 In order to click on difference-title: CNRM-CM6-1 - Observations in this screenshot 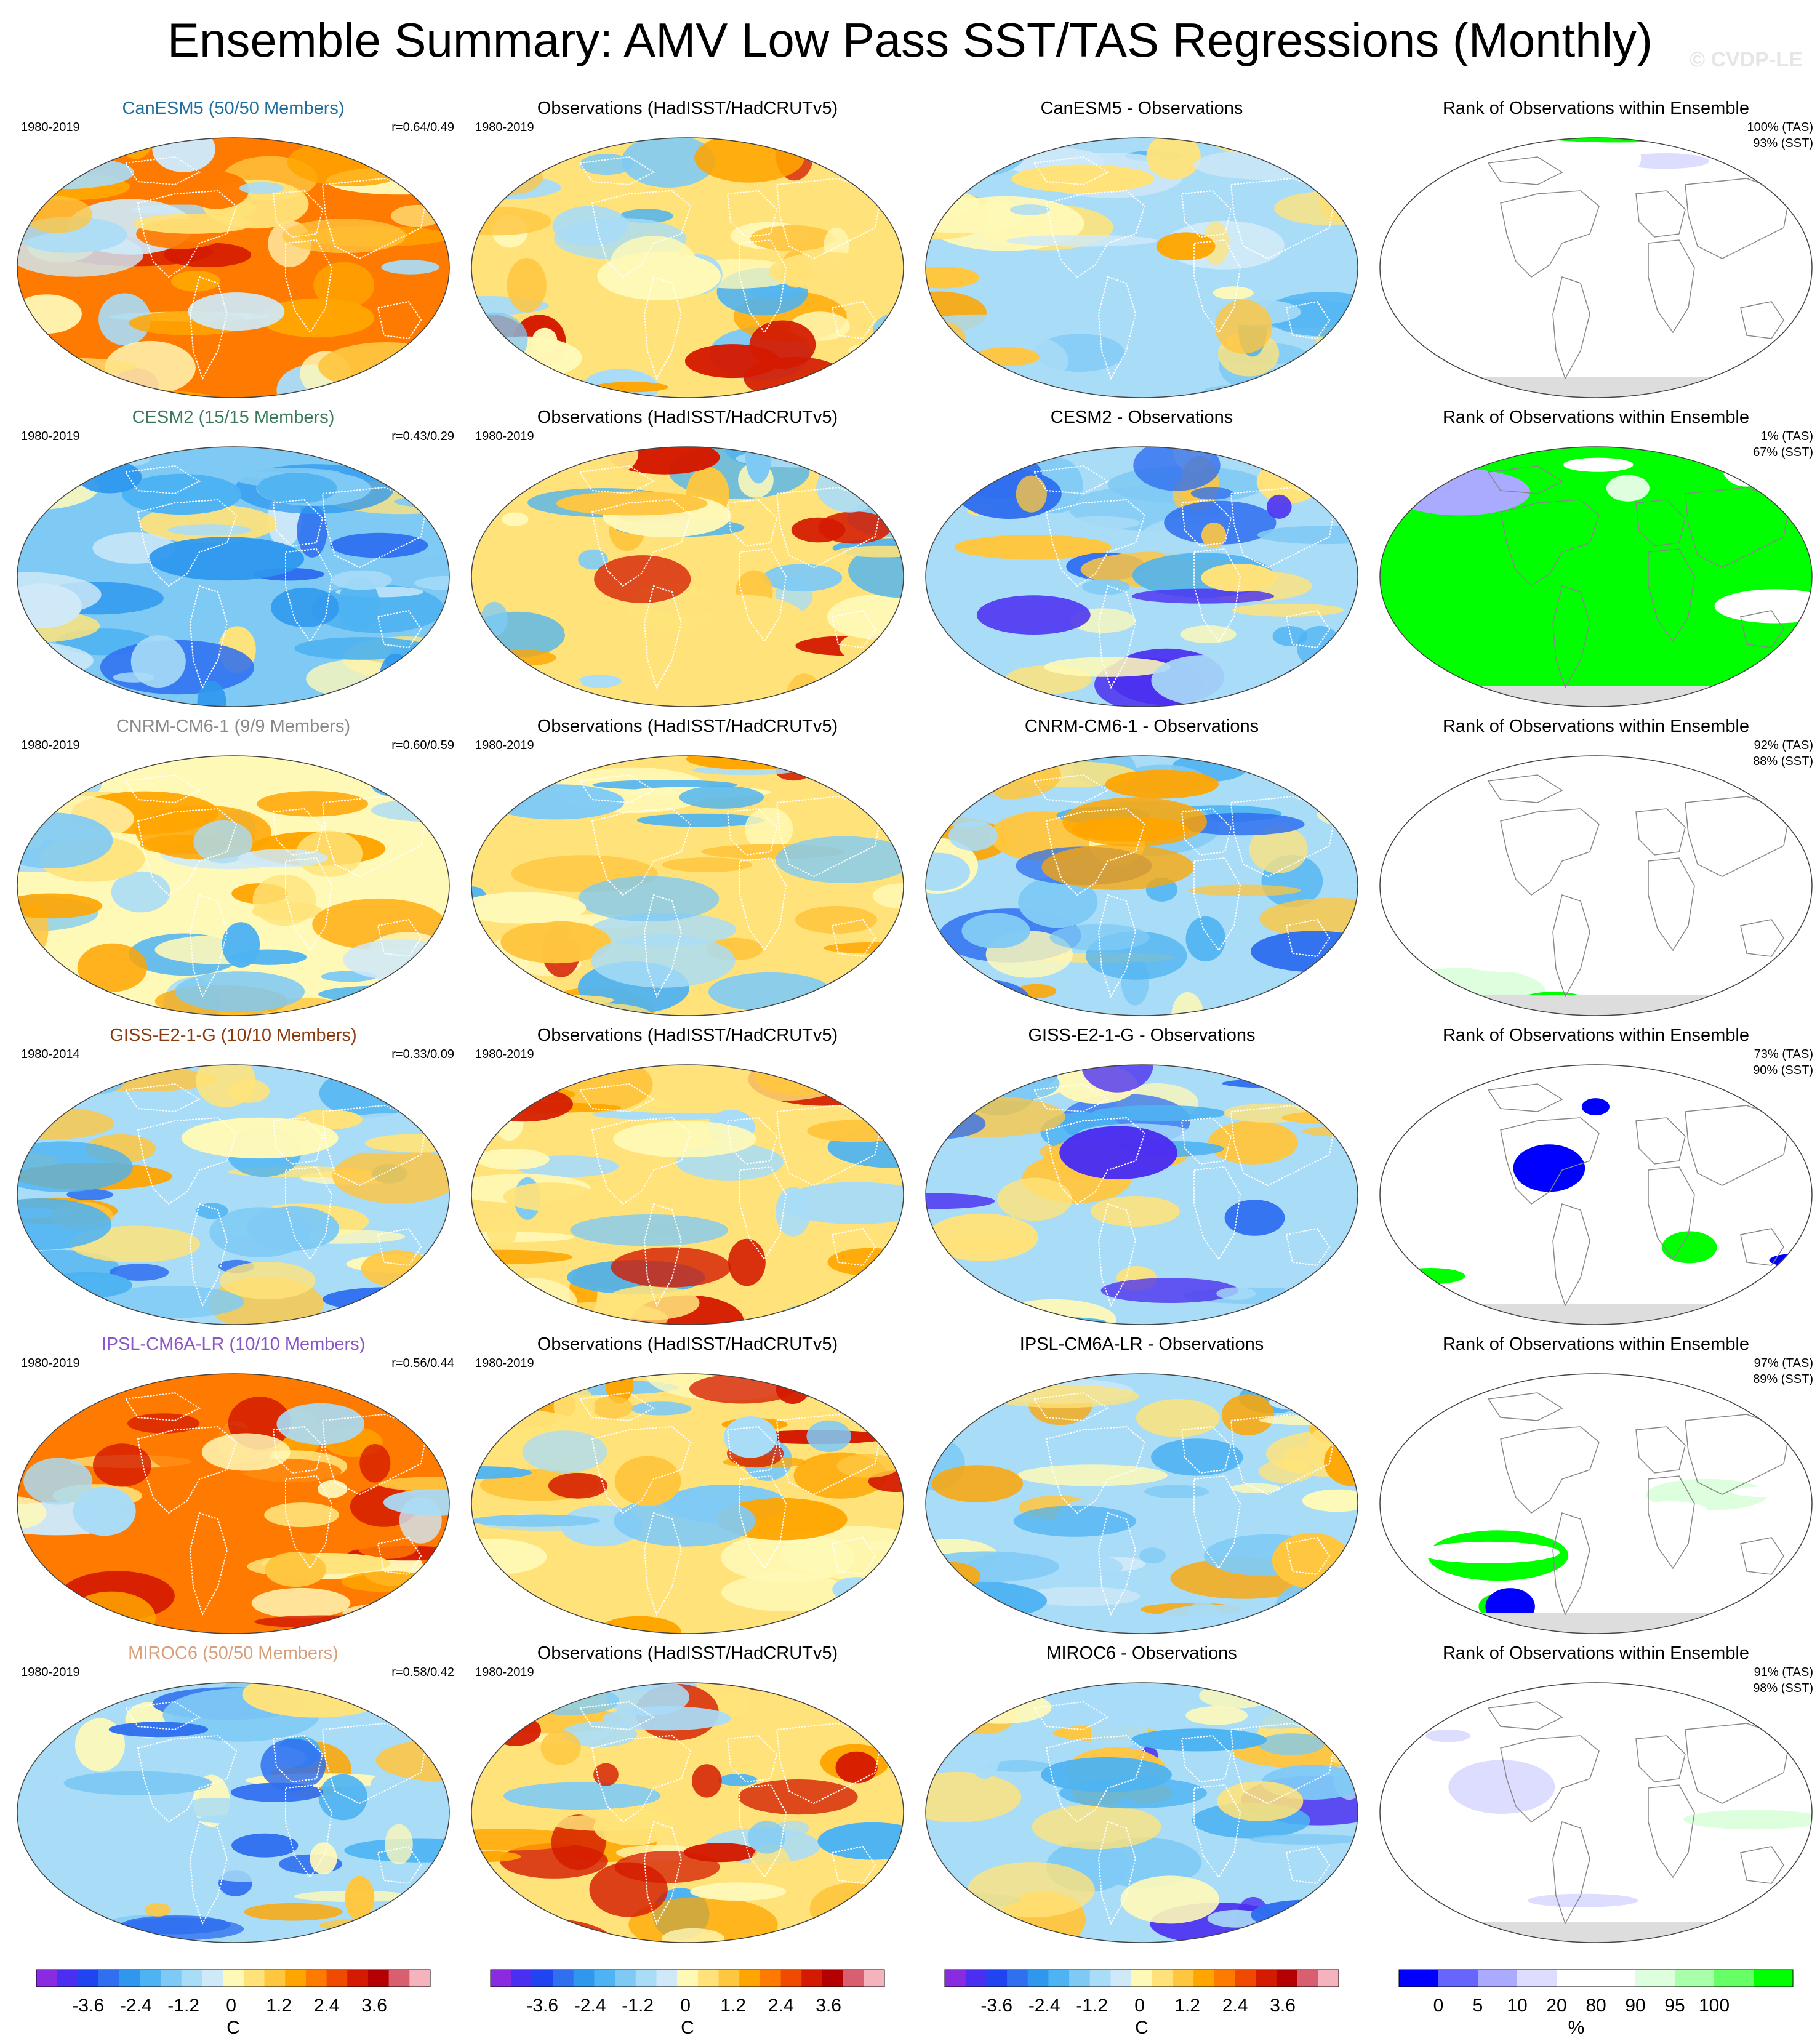, I will do `click(1141, 726)`.